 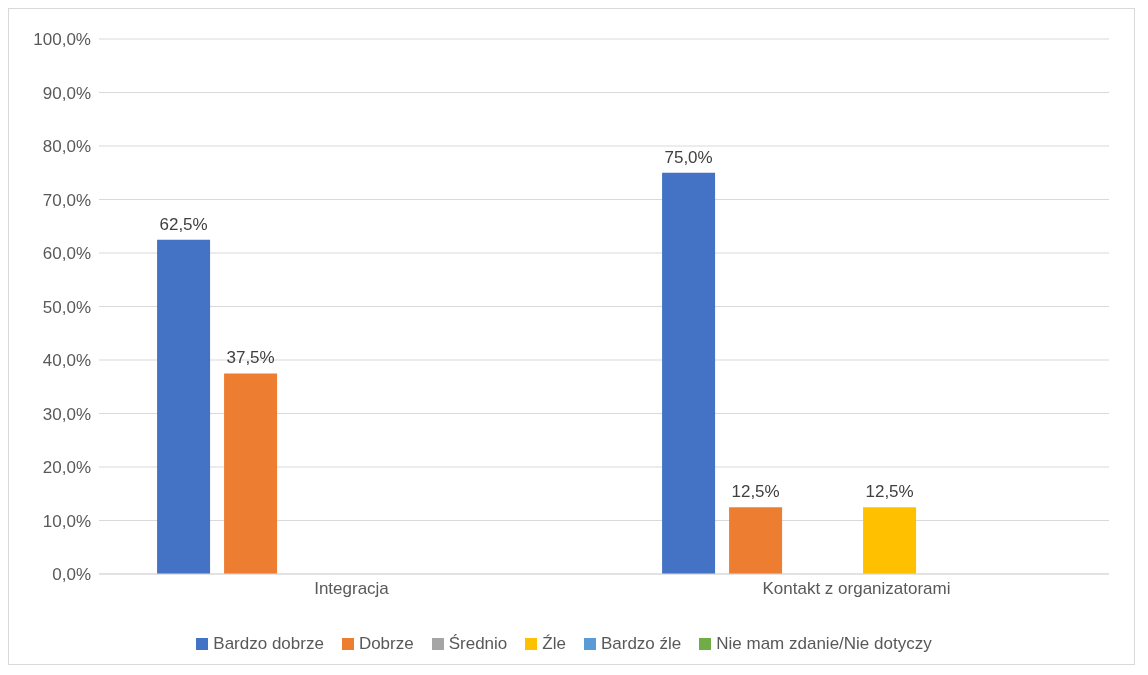 I want to click on data-label: 75,0%, so click(x=688, y=157).